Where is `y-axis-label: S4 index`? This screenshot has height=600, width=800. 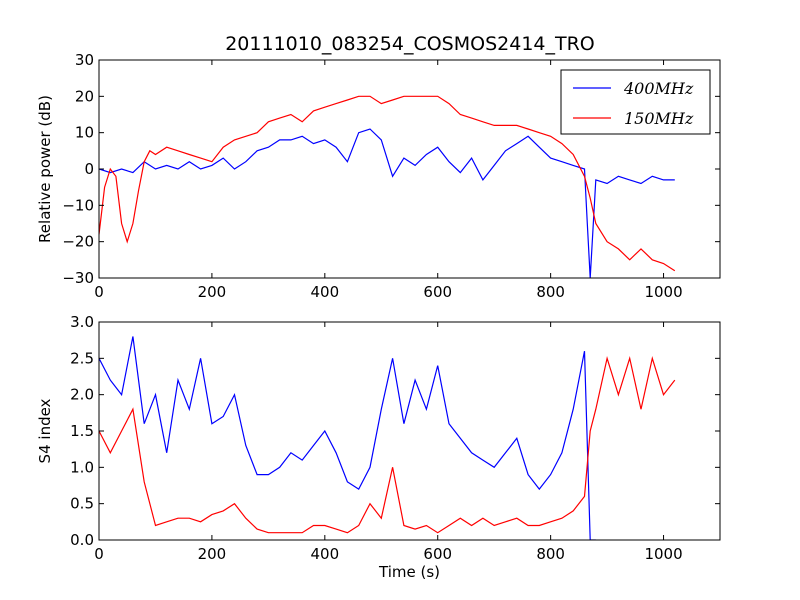 y-axis-label: S4 index is located at coordinates (45, 430).